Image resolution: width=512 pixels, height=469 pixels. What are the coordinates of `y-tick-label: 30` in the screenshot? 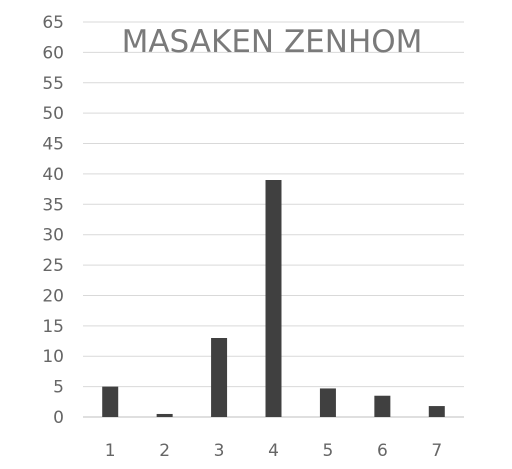 It's located at (53, 236).